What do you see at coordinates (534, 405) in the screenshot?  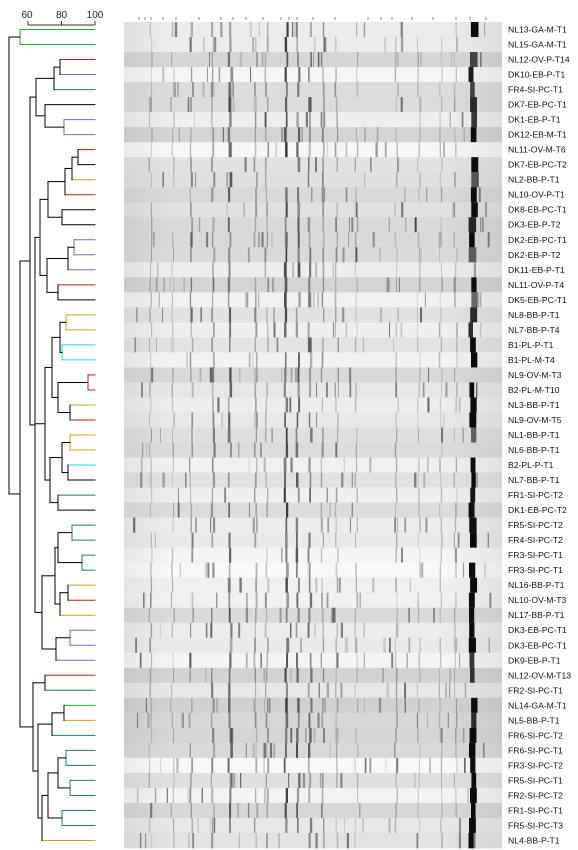 I see `sample-label: NL3-BB-P-T1` at bounding box center [534, 405].